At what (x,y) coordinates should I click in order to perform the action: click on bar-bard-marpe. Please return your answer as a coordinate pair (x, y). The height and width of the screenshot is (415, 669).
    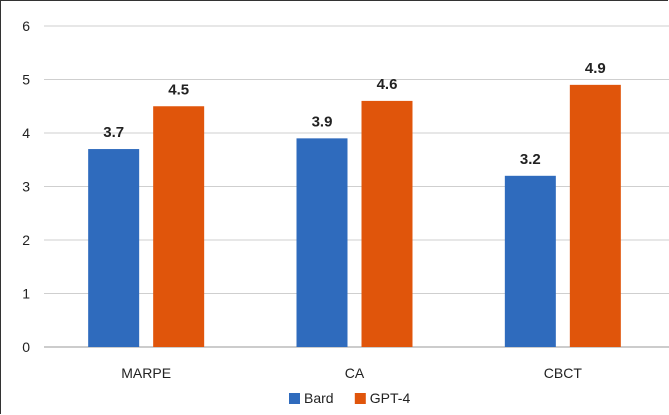
    Looking at the image, I should click on (114, 248).